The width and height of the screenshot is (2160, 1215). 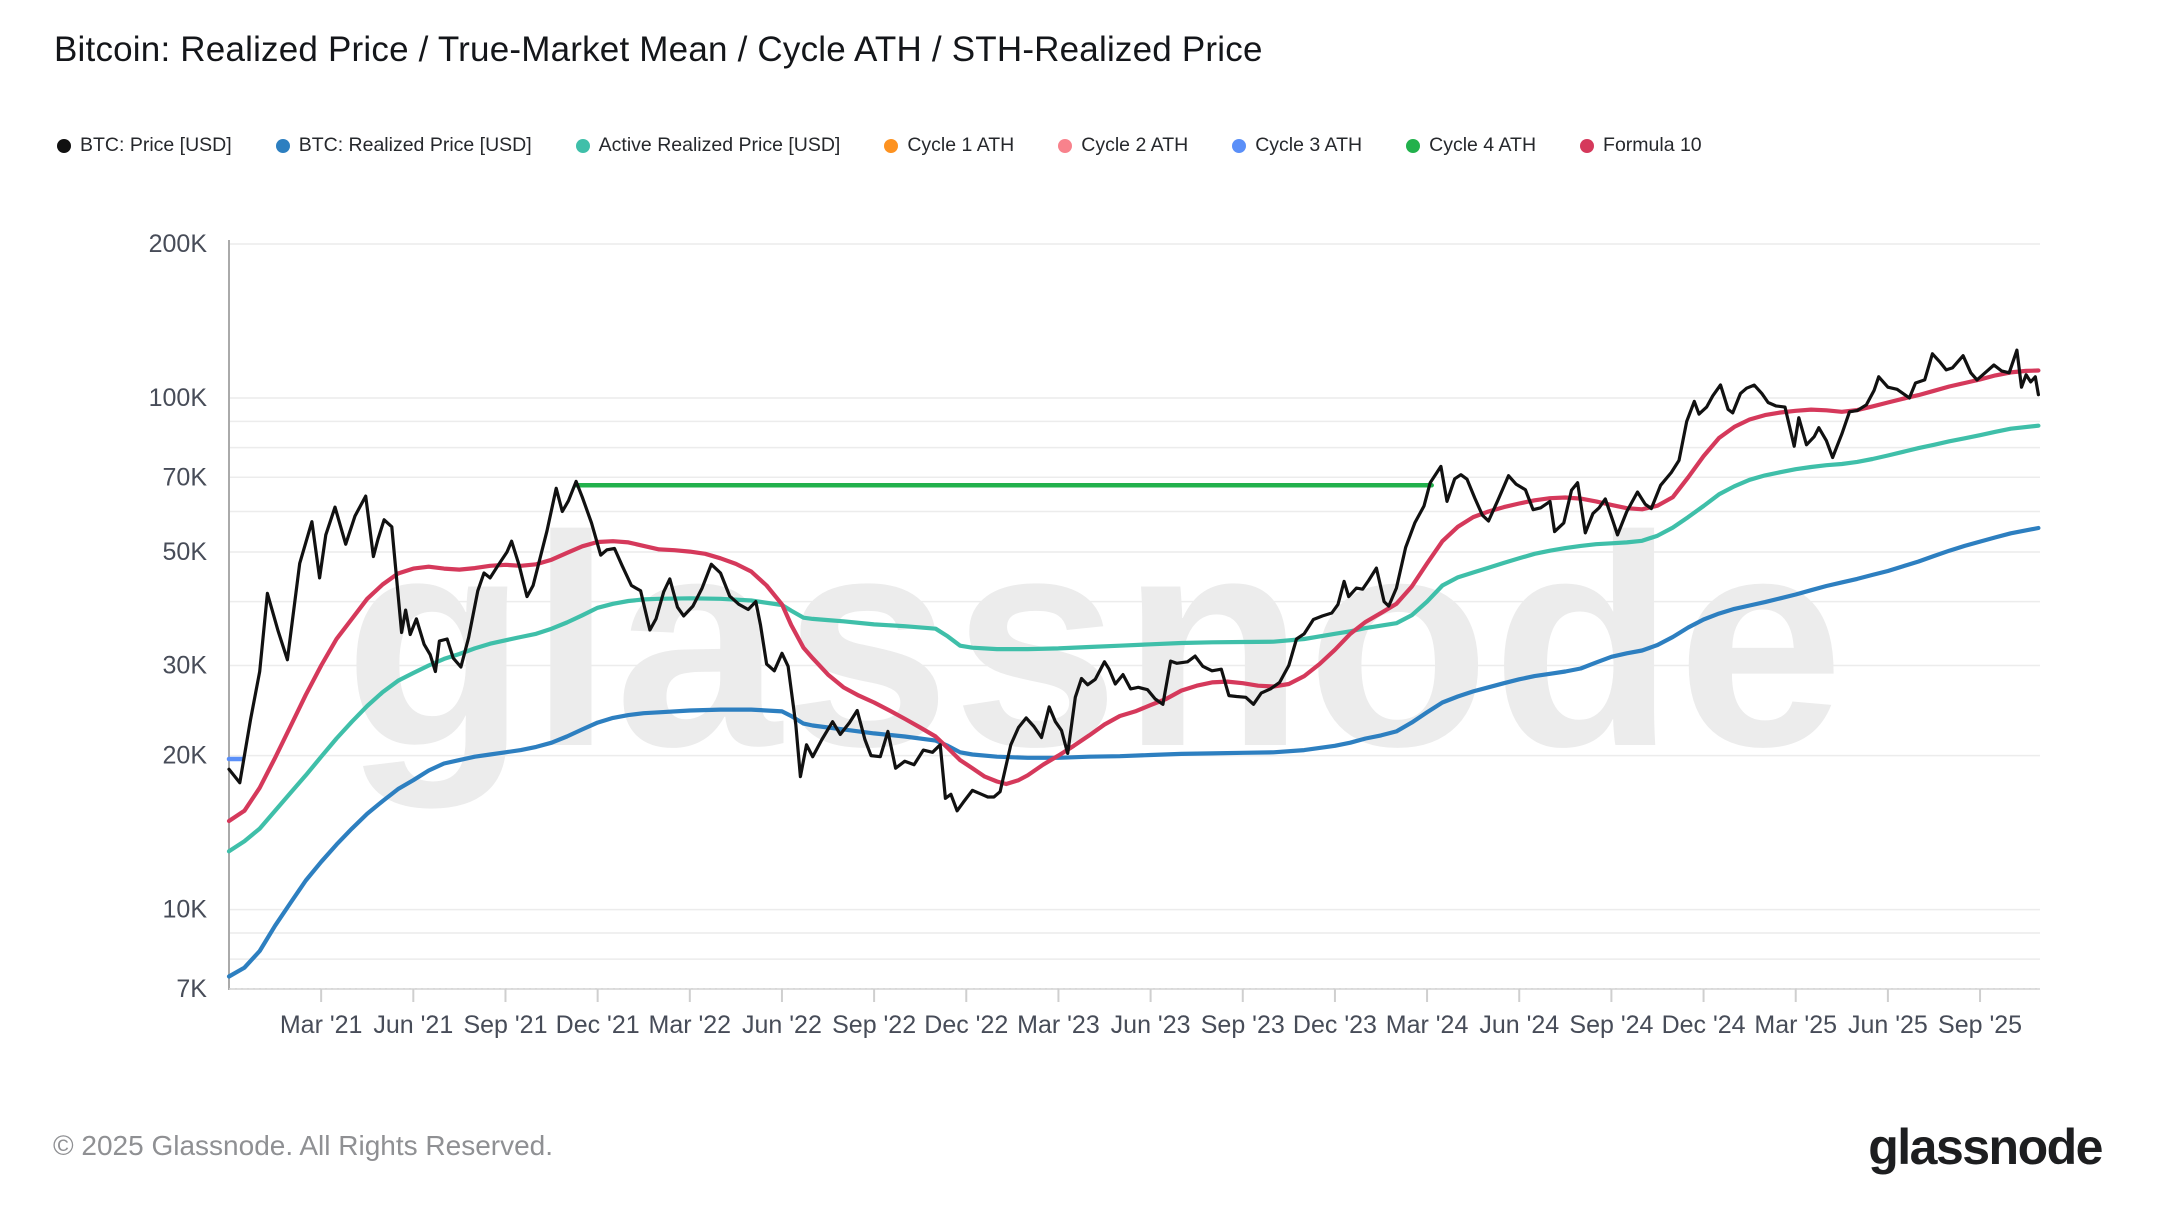 I want to click on y-tick-label-20k: 20K, so click(x=185, y=756).